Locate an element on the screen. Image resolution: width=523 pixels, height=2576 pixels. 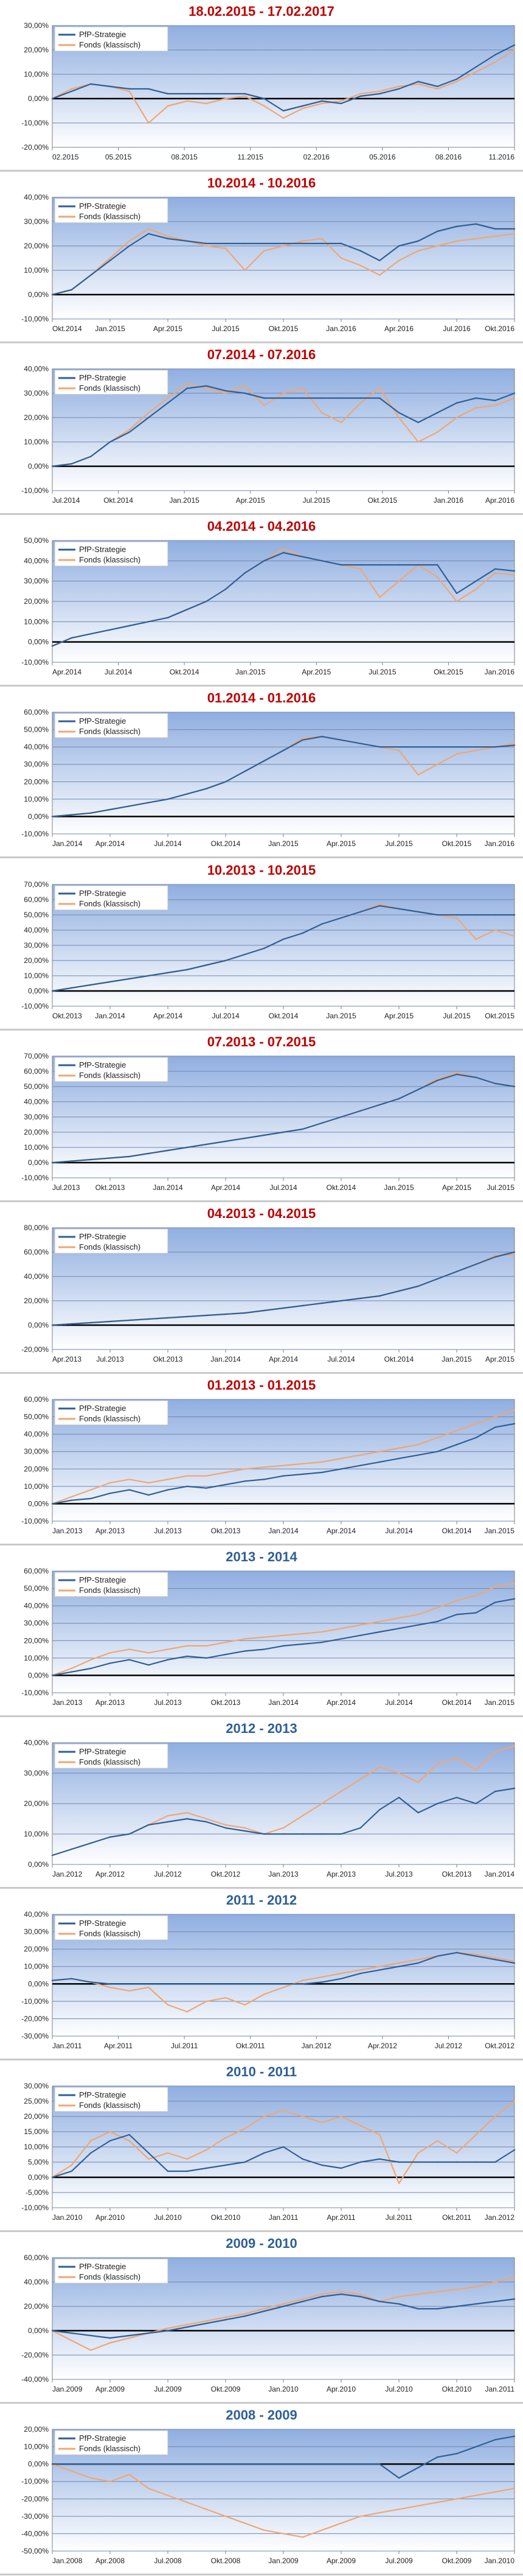
x-tick-label: Okt.2013 is located at coordinates (110, 1187).